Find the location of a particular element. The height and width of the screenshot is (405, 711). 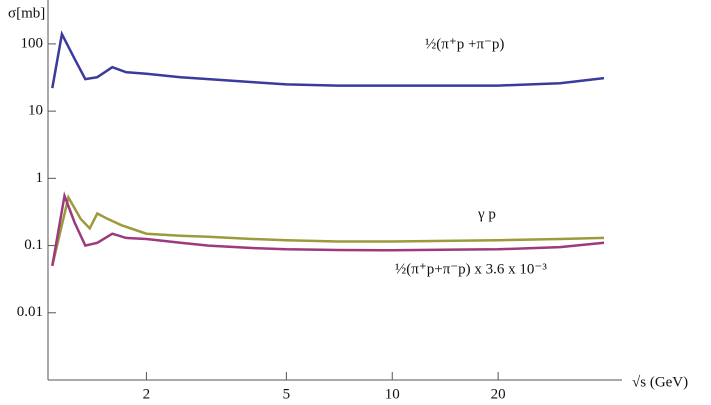

y-tick-label: 0.1 is located at coordinates (33, 245).